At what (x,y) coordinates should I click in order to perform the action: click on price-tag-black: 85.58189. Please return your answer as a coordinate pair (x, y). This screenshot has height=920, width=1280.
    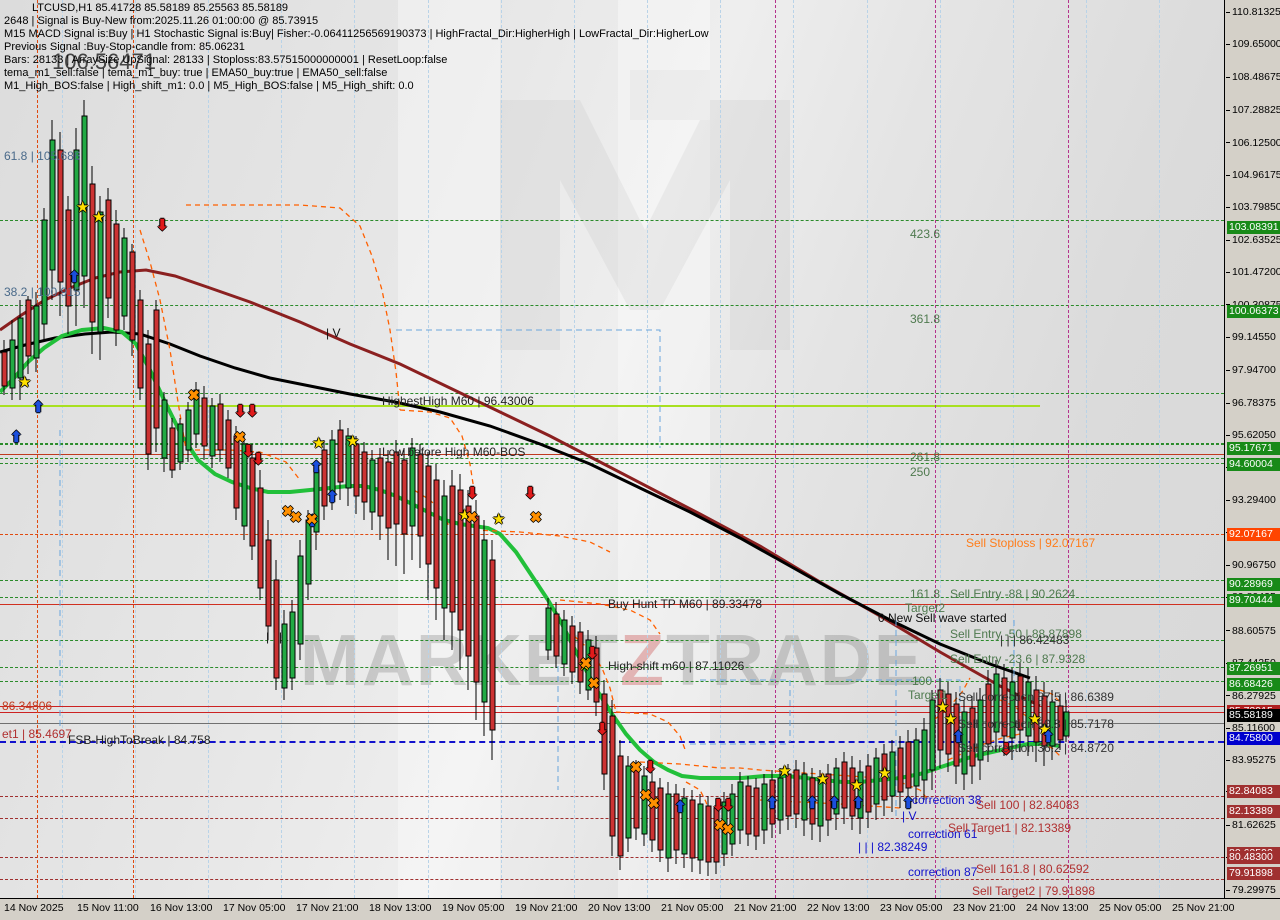
    Looking at the image, I should click on (1253, 715).